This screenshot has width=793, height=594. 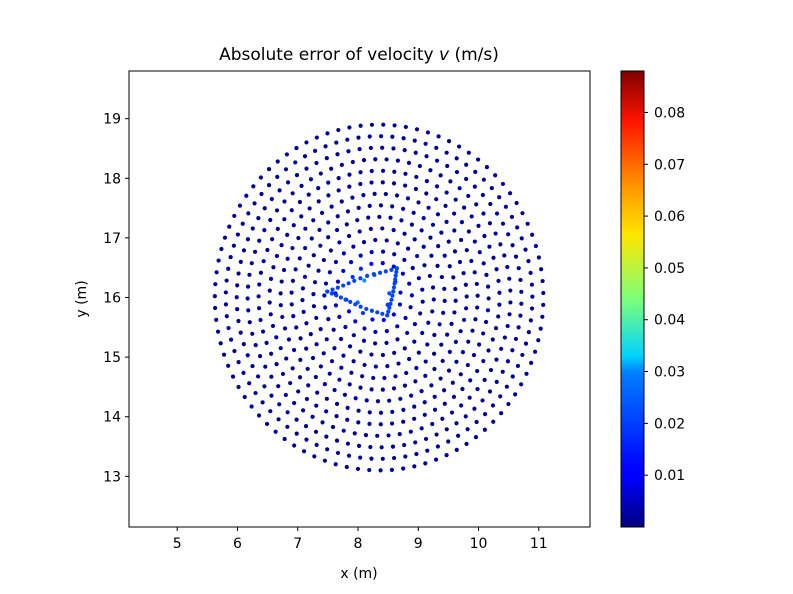 I want to click on x-tick-label: 10, so click(x=479, y=544).